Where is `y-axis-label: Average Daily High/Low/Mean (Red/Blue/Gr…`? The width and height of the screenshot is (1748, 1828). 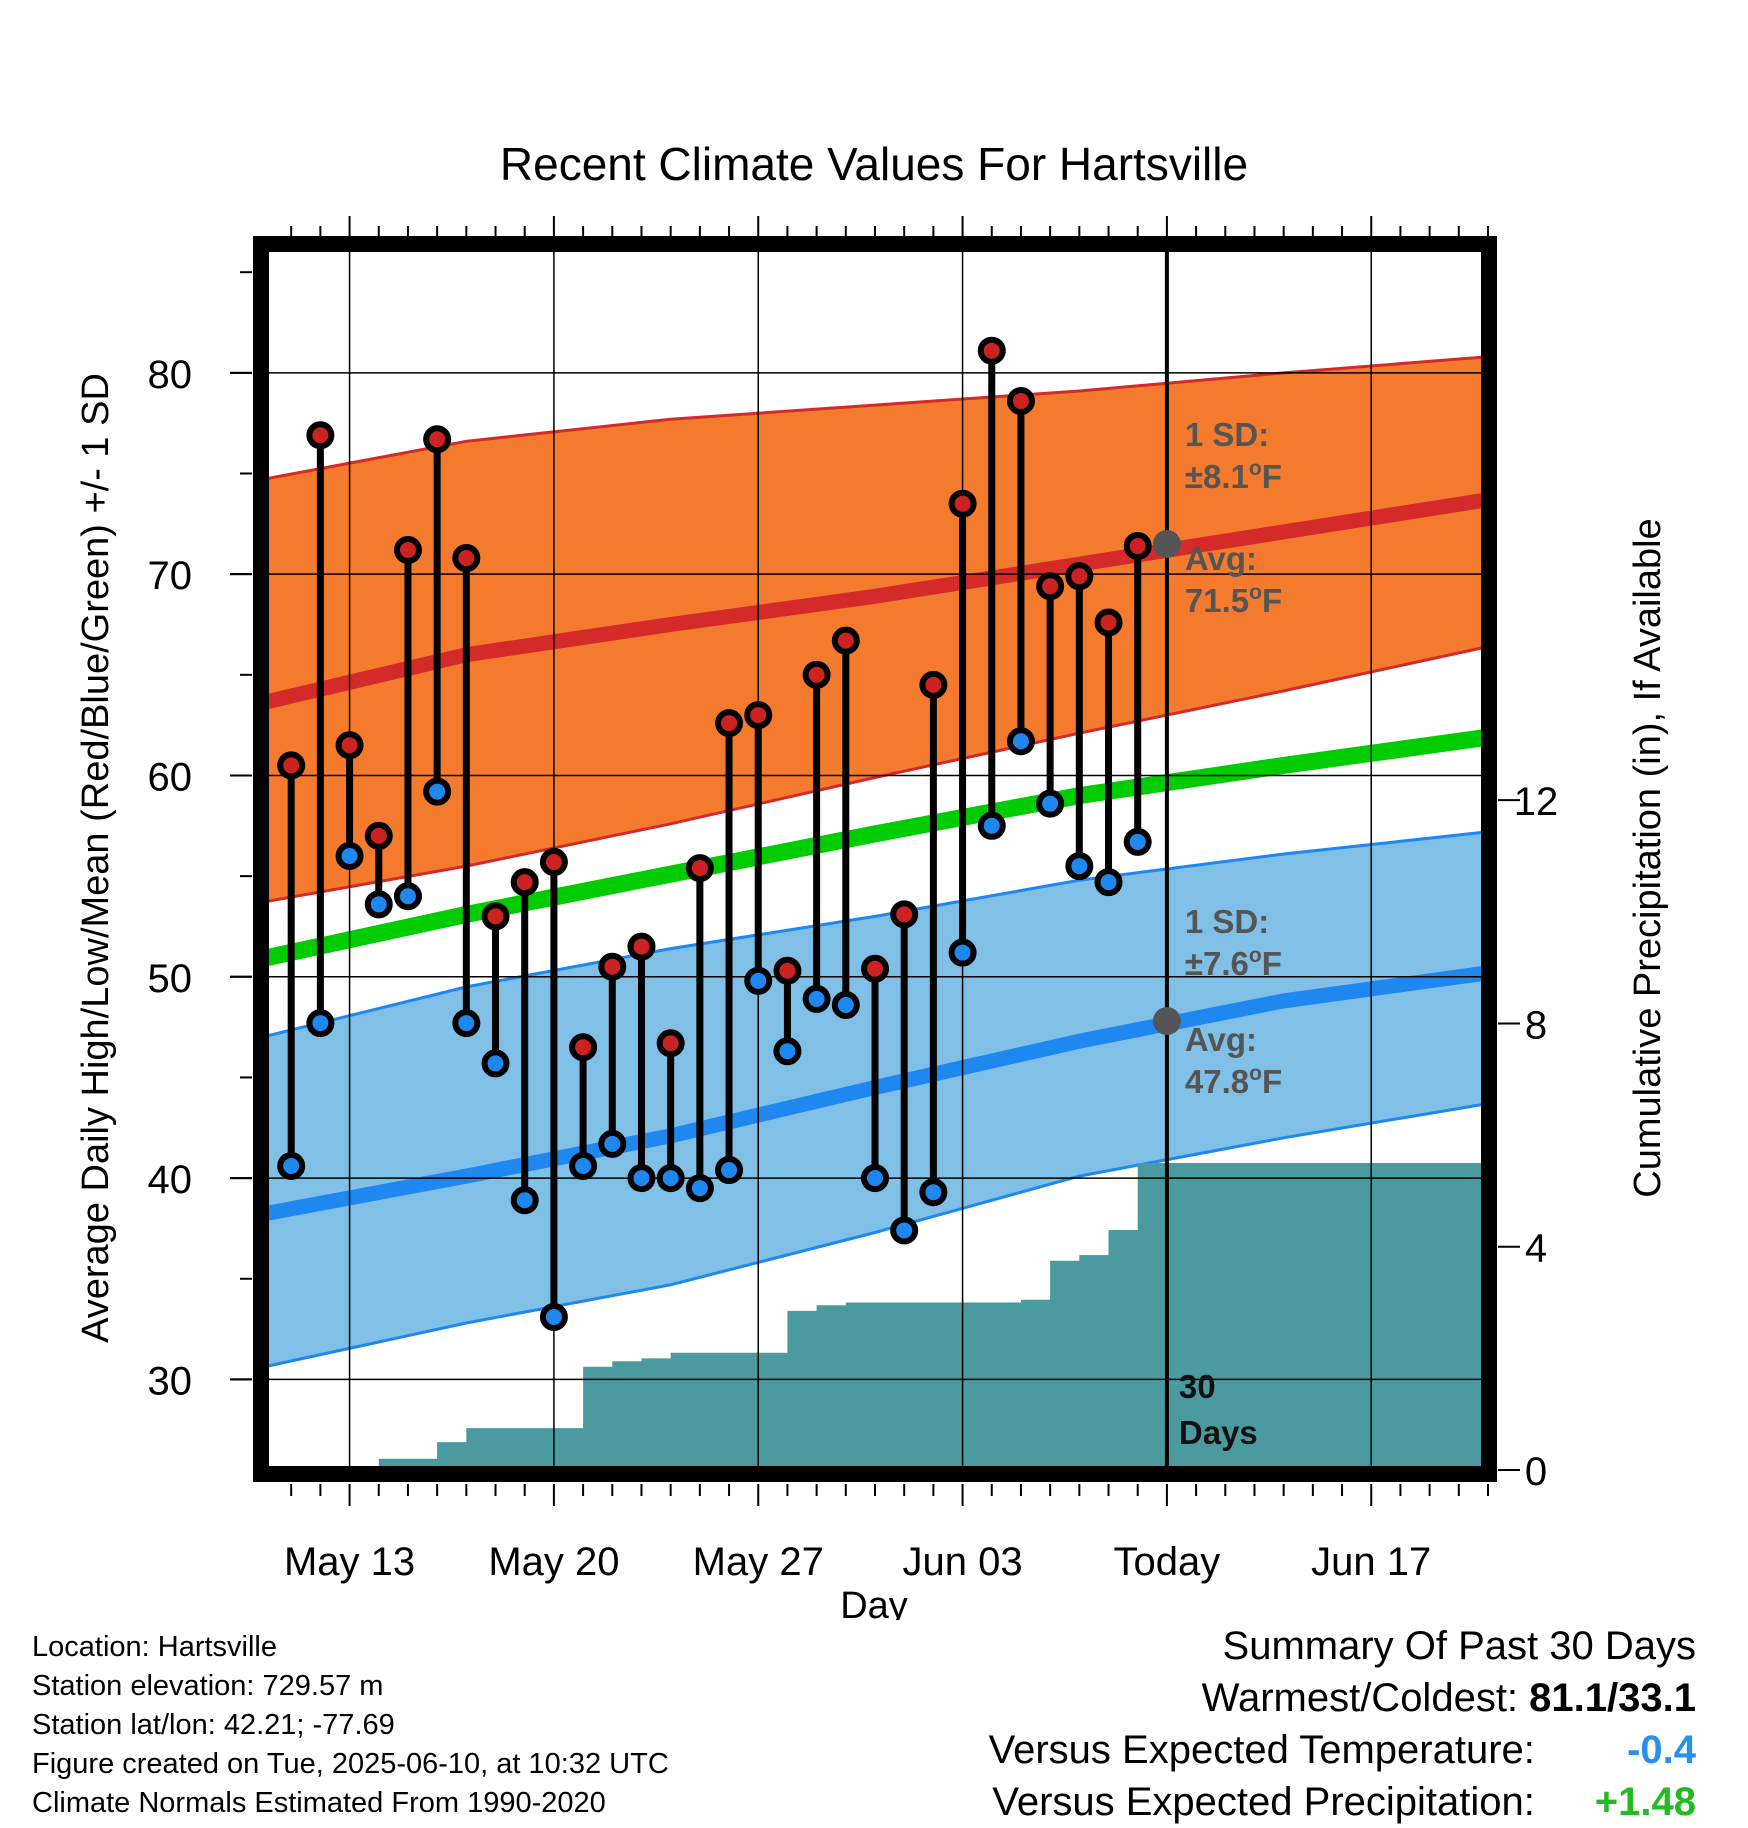
y-axis-label: Average Daily High/Low/Mean (Red/Blue/Gr… is located at coordinates (96, 858).